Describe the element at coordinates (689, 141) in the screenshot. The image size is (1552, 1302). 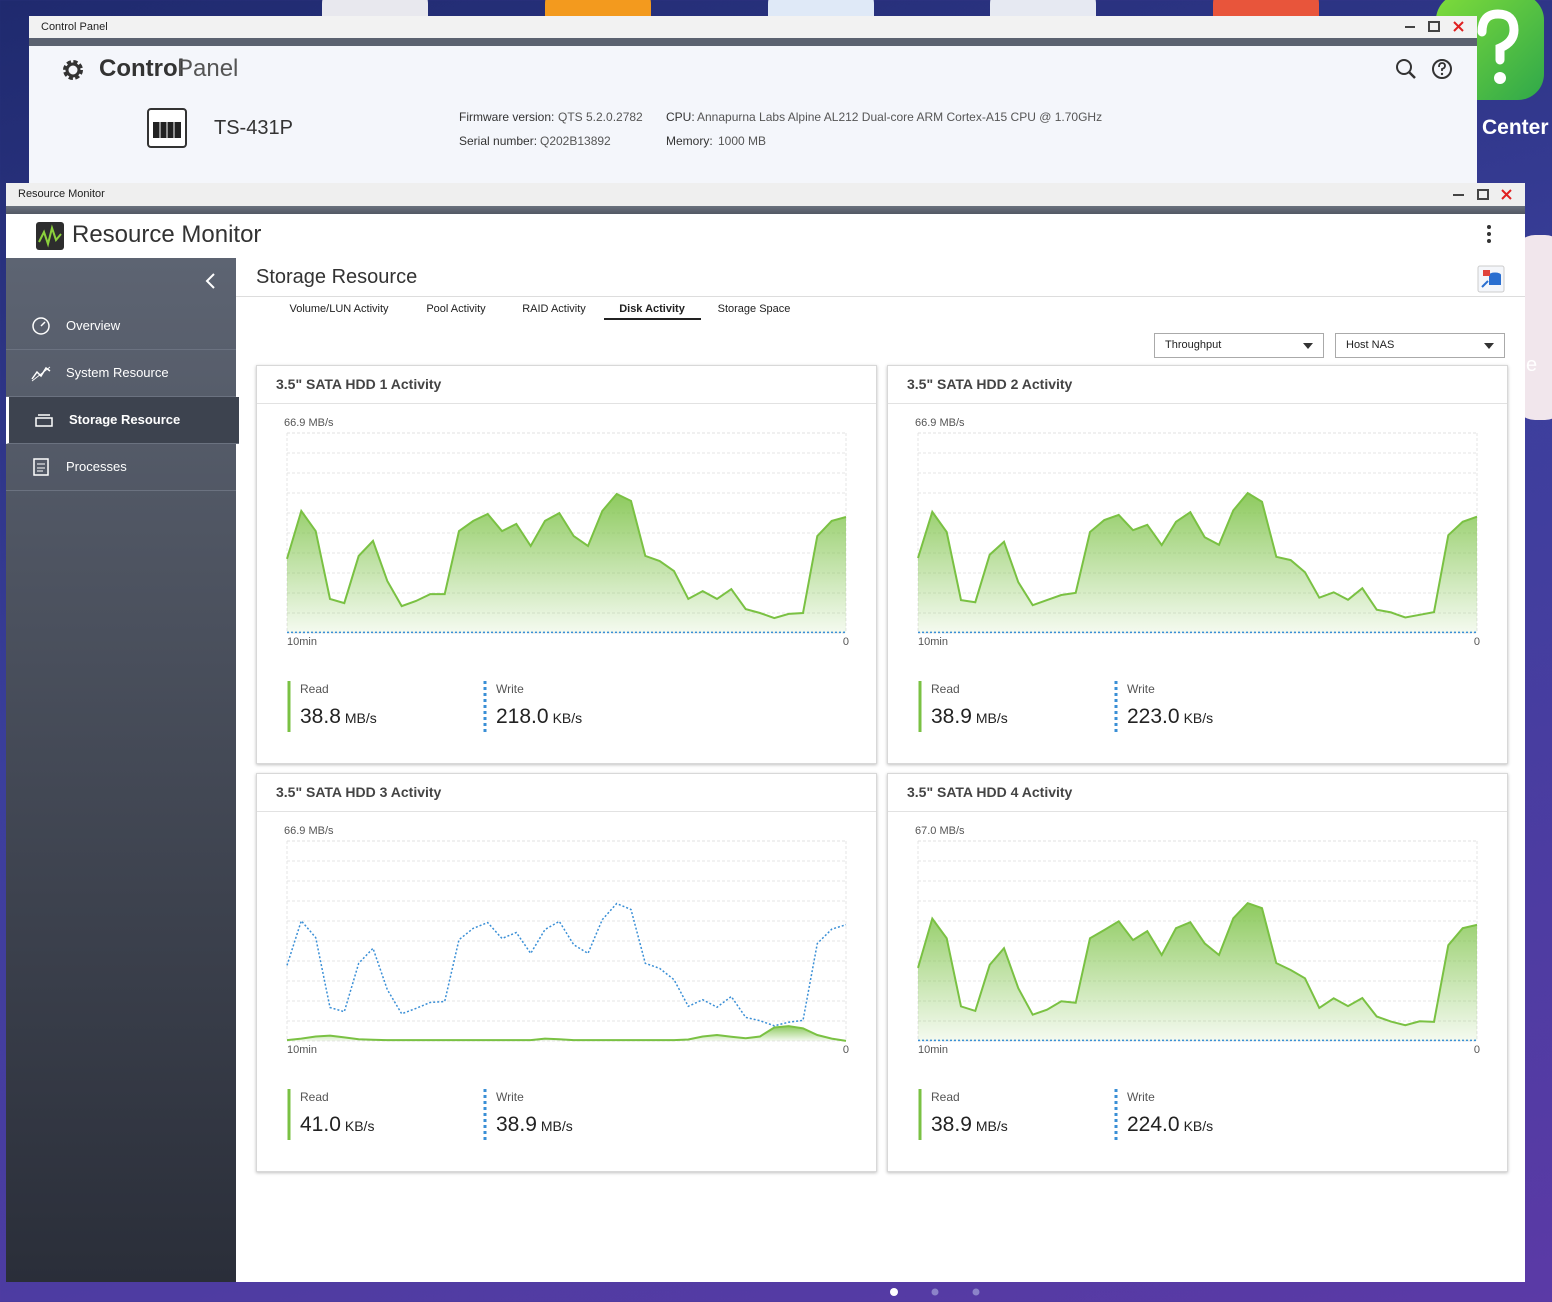
I see `info-label: Memory:` at that location.